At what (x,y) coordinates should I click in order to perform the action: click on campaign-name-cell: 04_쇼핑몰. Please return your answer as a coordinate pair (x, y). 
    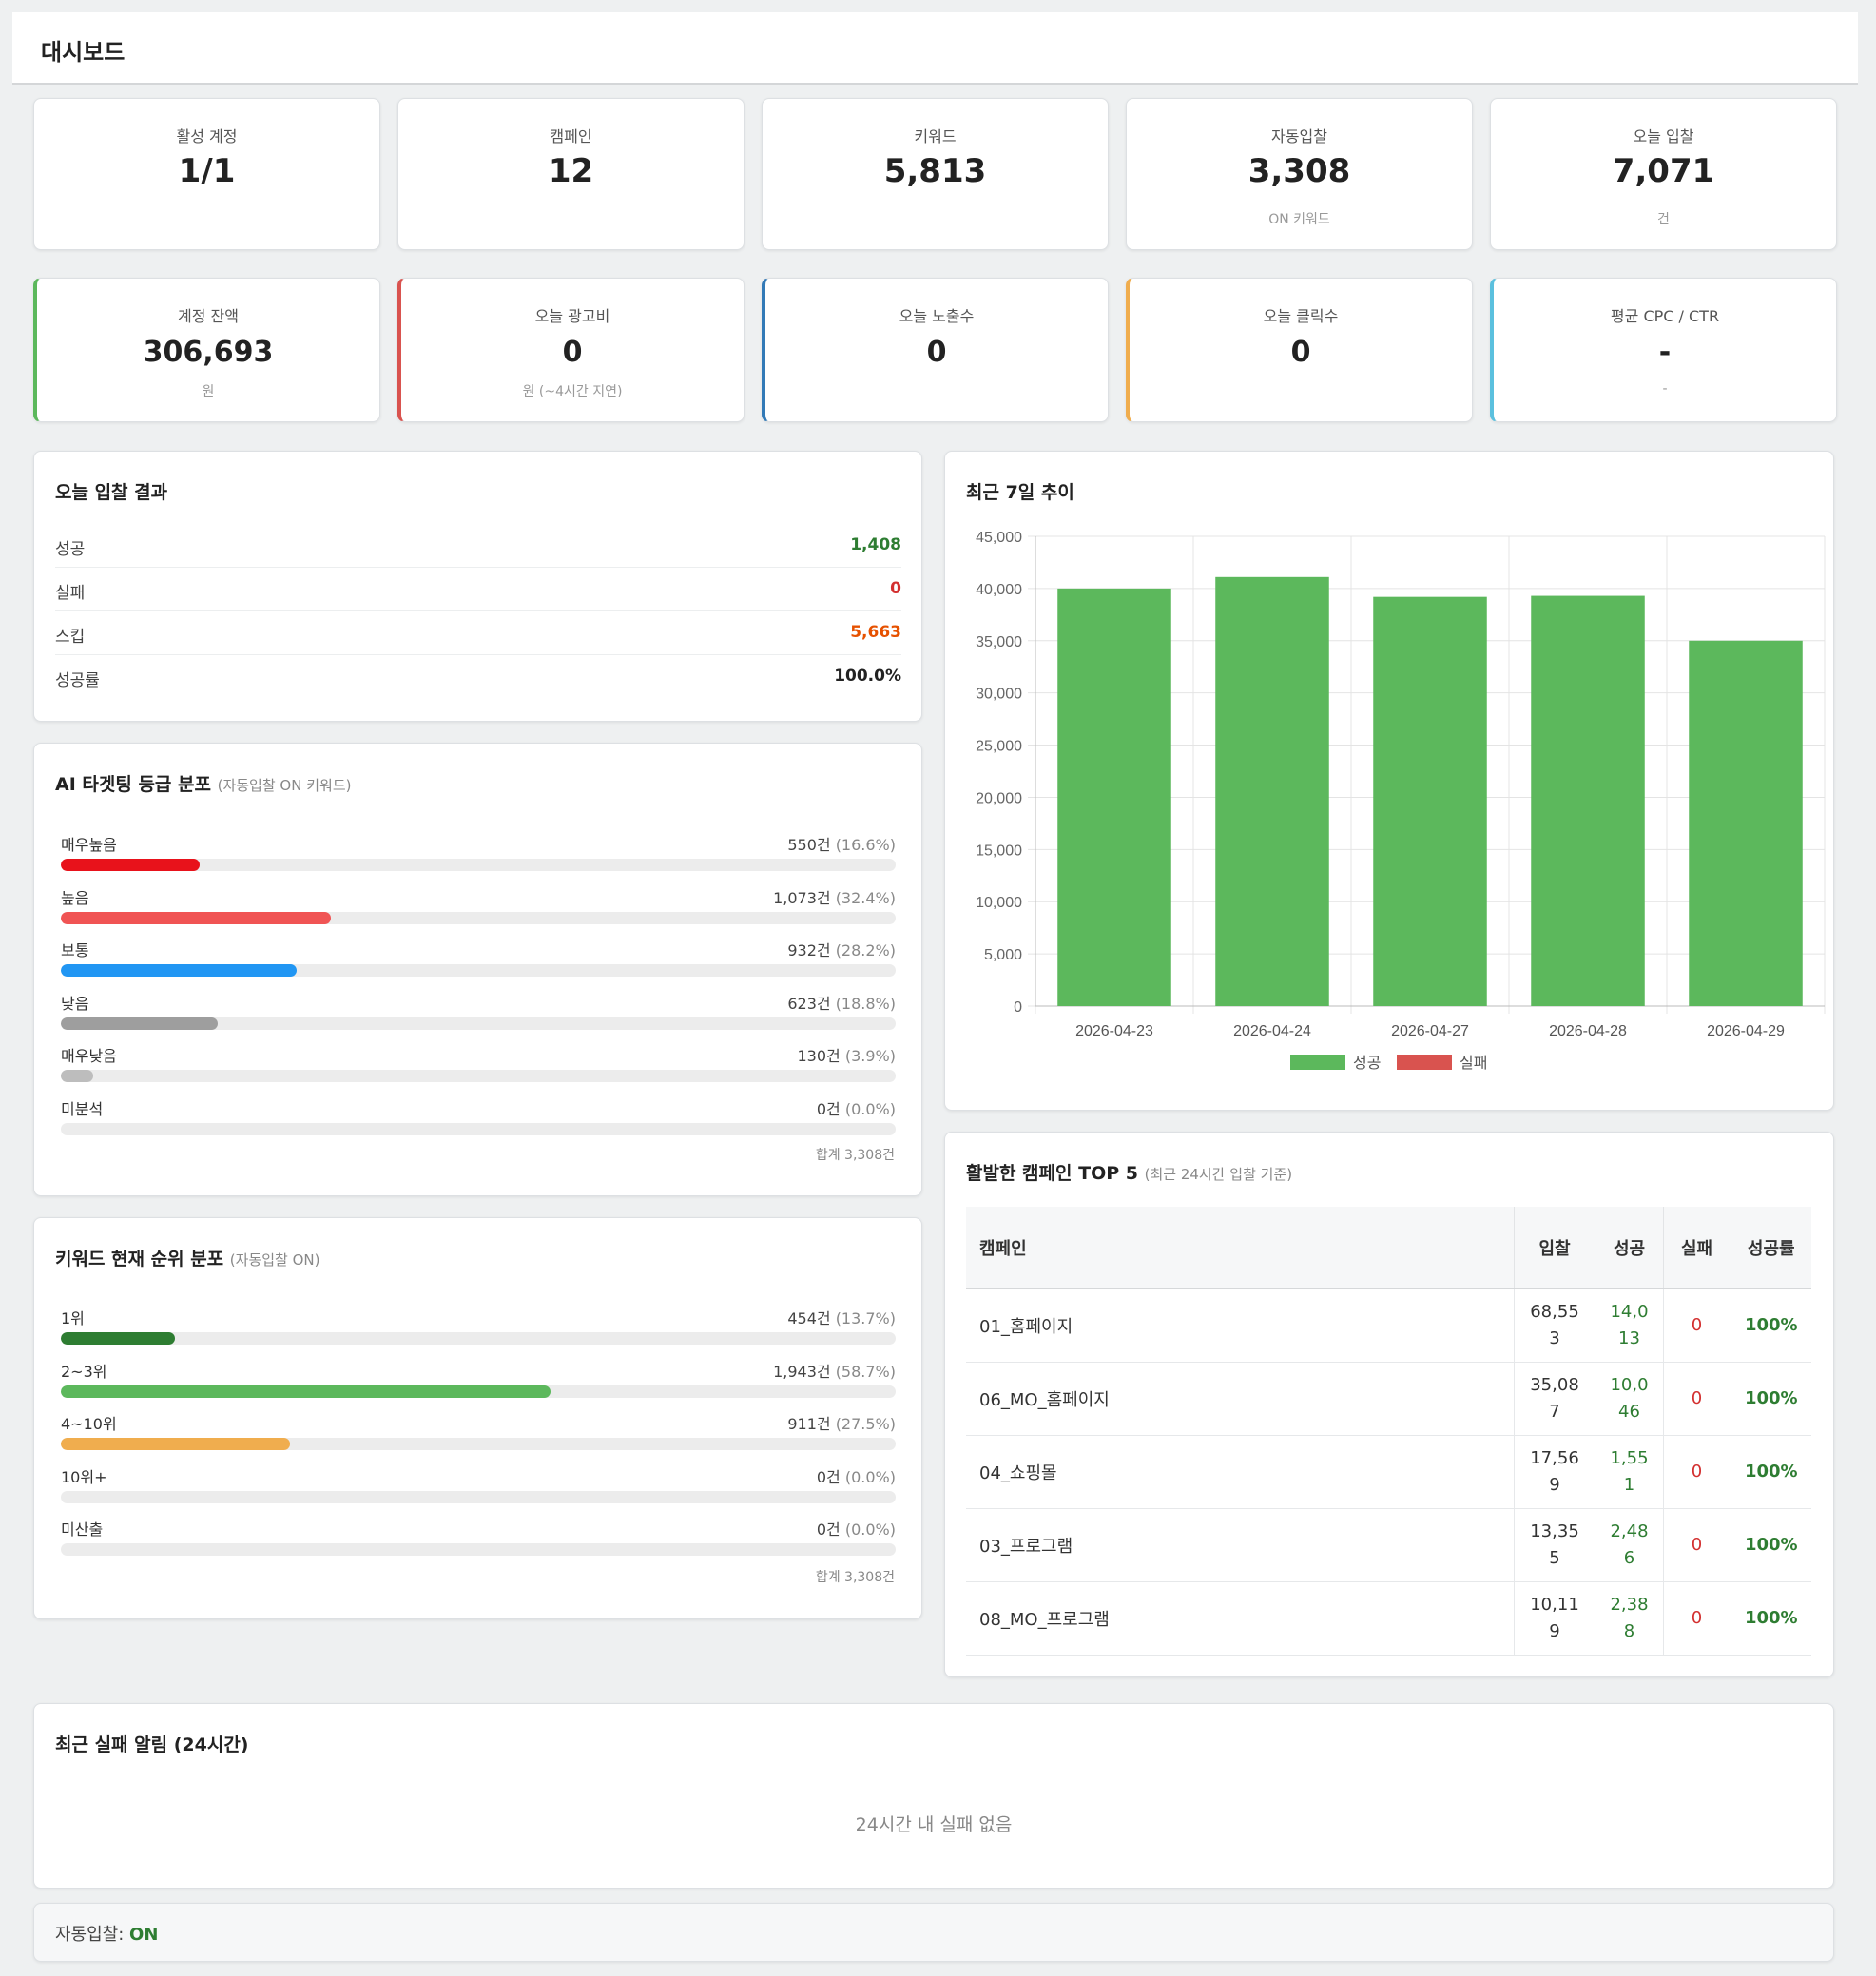
    Looking at the image, I should click on (1240, 1472).